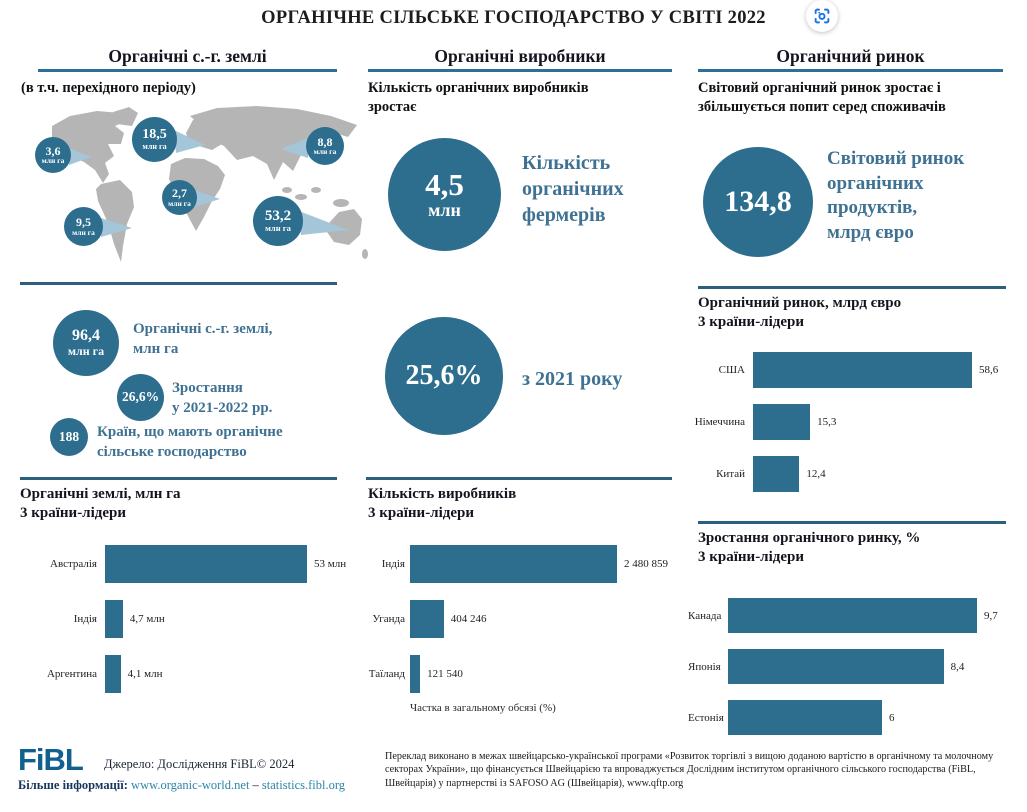 The width and height of the screenshot is (1027, 812). Describe the element at coordinates (330, 564) in the screenshot. I see `bar-value-label: 53 млн` at that location.